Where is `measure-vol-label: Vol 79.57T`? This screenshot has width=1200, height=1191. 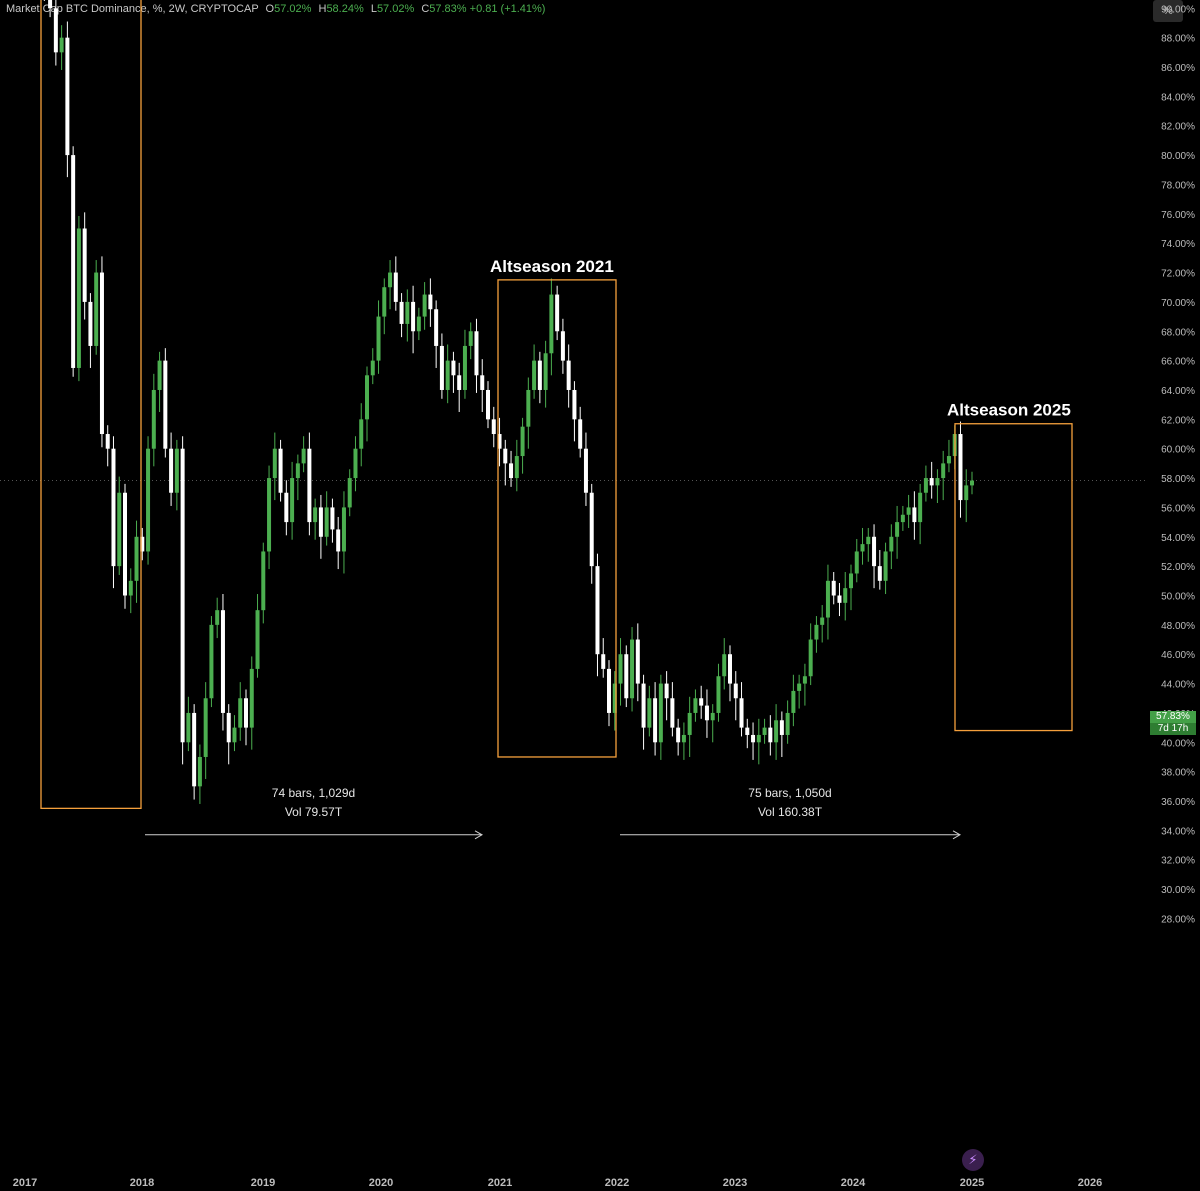 measure-vol-label: Vol 79.57T is located at coordinates (314, 812).